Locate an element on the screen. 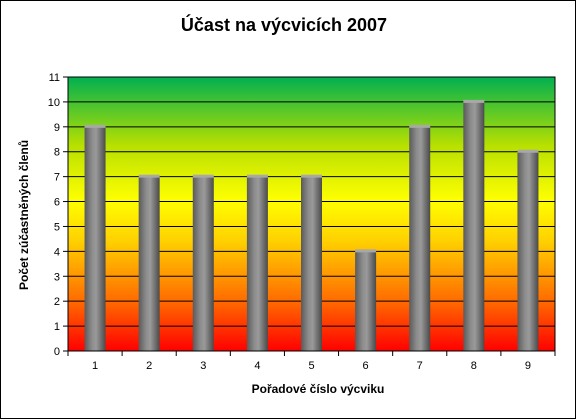 Image resolution: width=576 pixels, height=420 pixels. y-axis-title: Počet zúčastněných členů is located at coordinates (24, 215).